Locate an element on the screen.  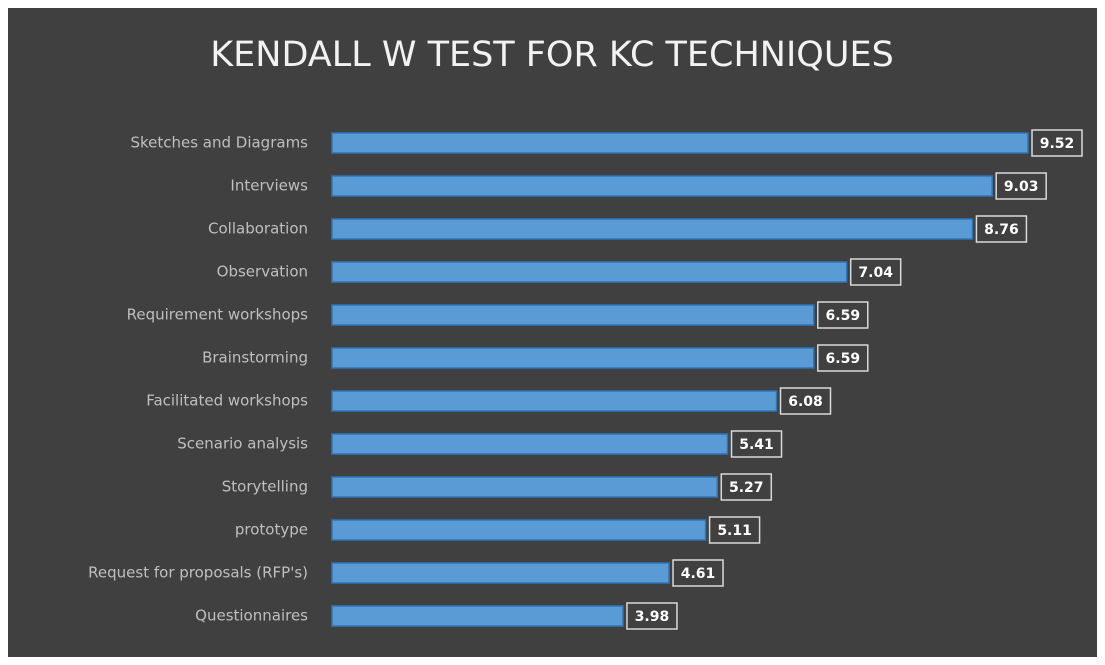
data-label: 9.52 is located at coordinates (1057, 144).